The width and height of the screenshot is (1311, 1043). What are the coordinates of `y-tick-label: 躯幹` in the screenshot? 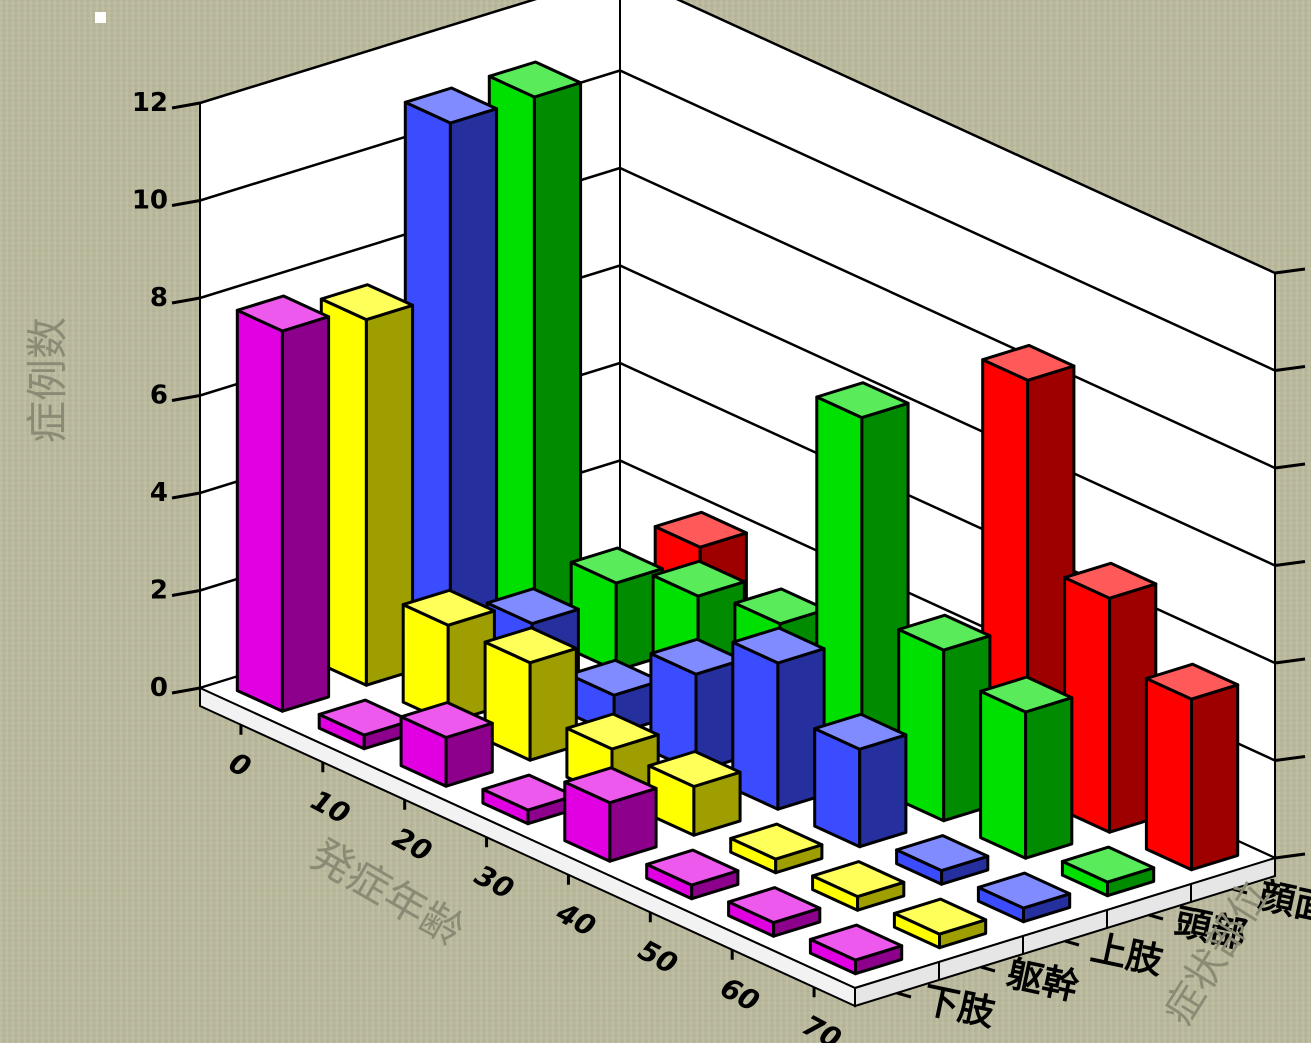 It's located at (1043, 981).